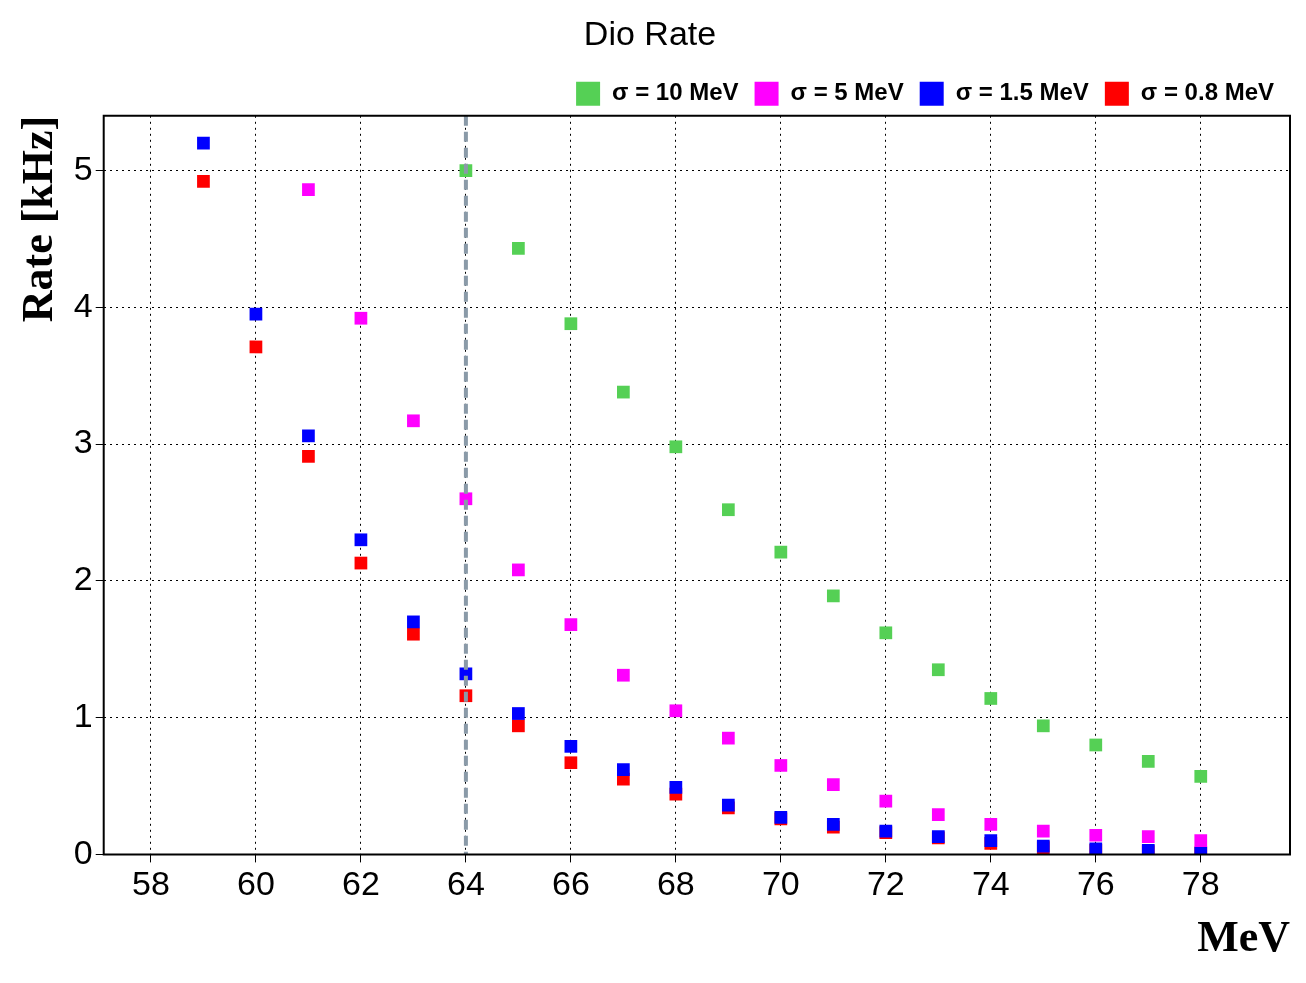 The width and height of the screenshot is (1306, 983). I want to click on y-tick-label: 3, so click(83, 441).